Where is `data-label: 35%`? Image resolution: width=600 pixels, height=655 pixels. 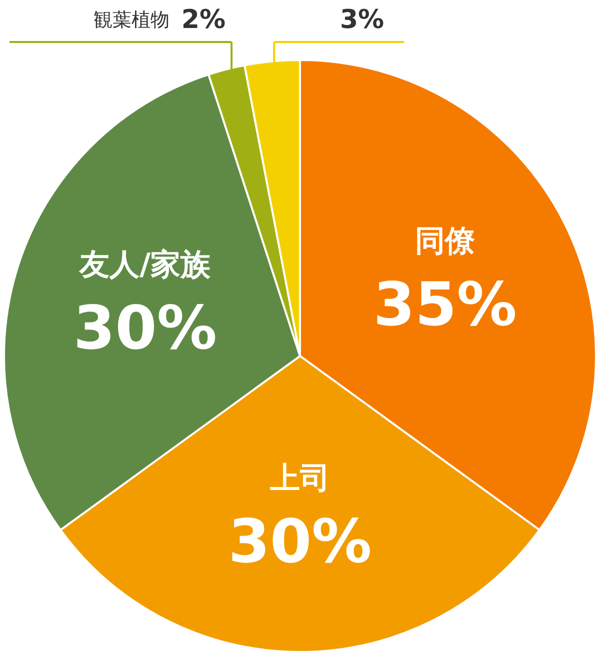 data-label: 35% is located at coordinates (445, 305).